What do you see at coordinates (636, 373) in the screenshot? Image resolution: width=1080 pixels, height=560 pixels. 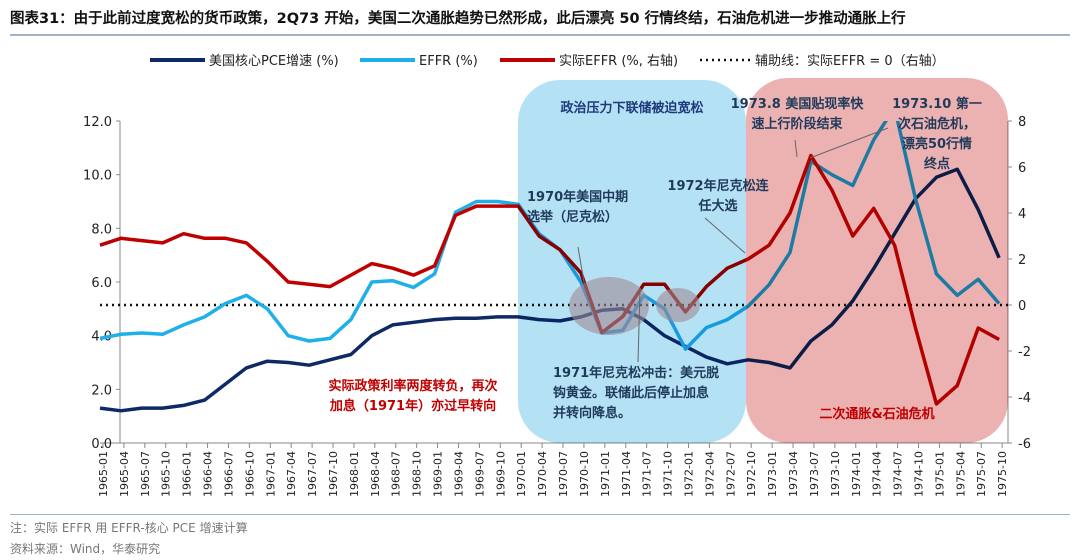 I see `annotation-1971: 1971年尼克松冲击：美元脱` at bounding box center [636, 373].